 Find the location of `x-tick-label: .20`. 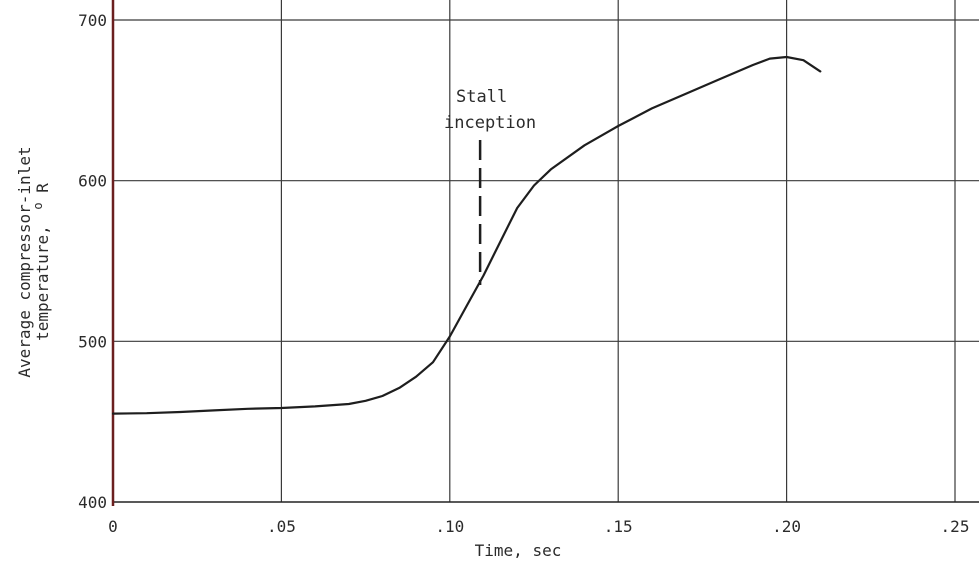

x-tick-label: .20 is located at coordinates (786, 526).